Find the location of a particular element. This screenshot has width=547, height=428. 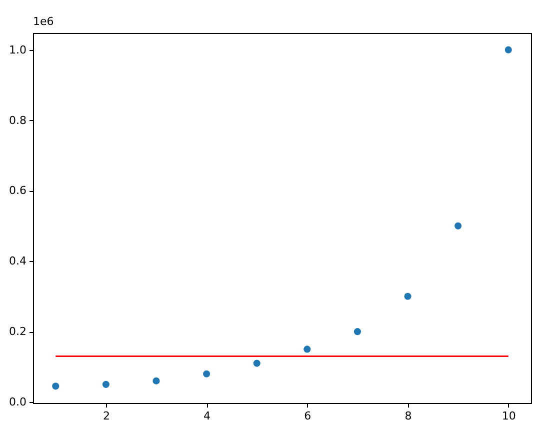

y-tick-label: 1.0 is located at coordinates (17, 49).